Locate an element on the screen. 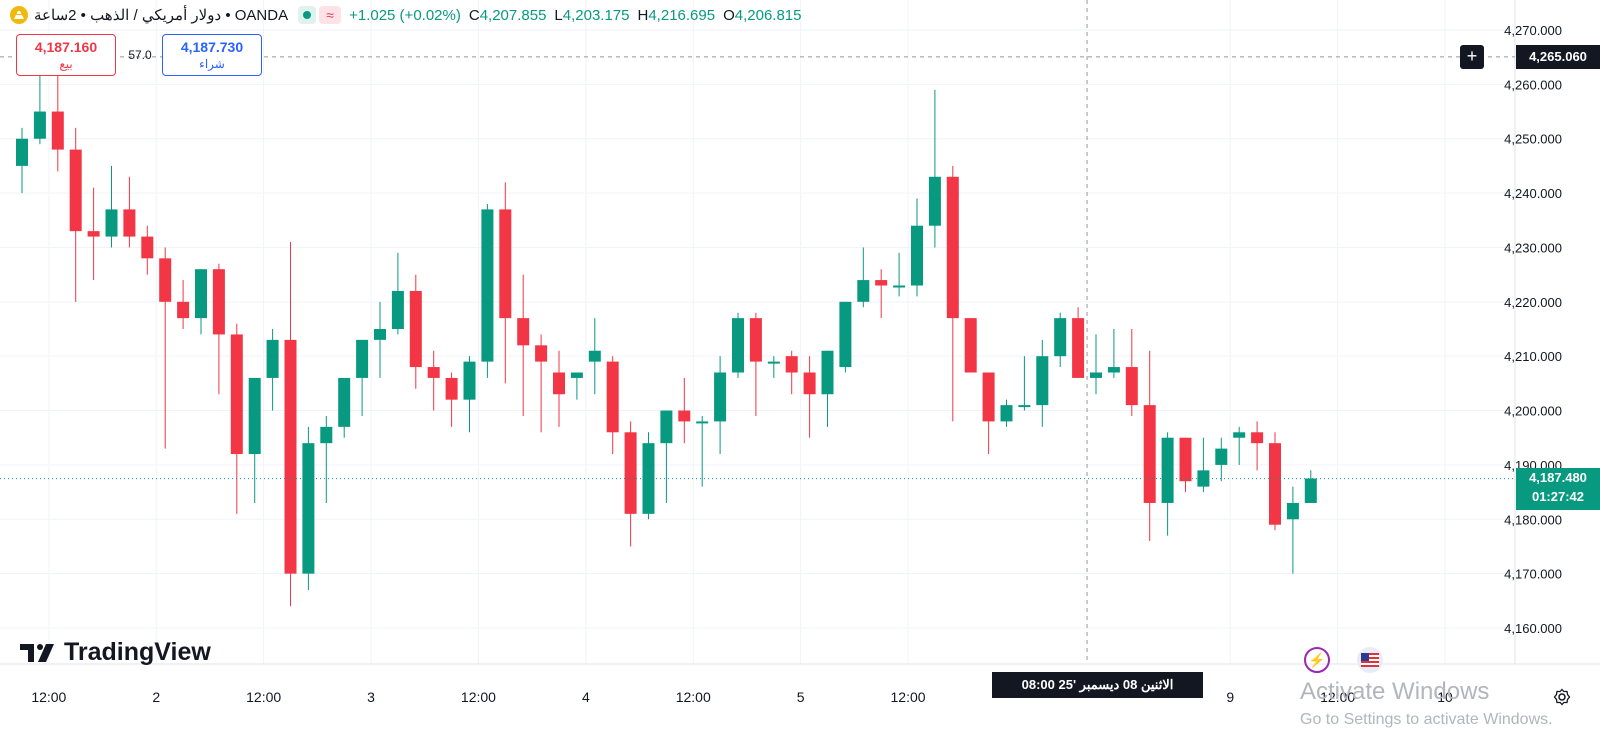  y-tick-label: 4,200.000 is located at coordinates (1533, 411).